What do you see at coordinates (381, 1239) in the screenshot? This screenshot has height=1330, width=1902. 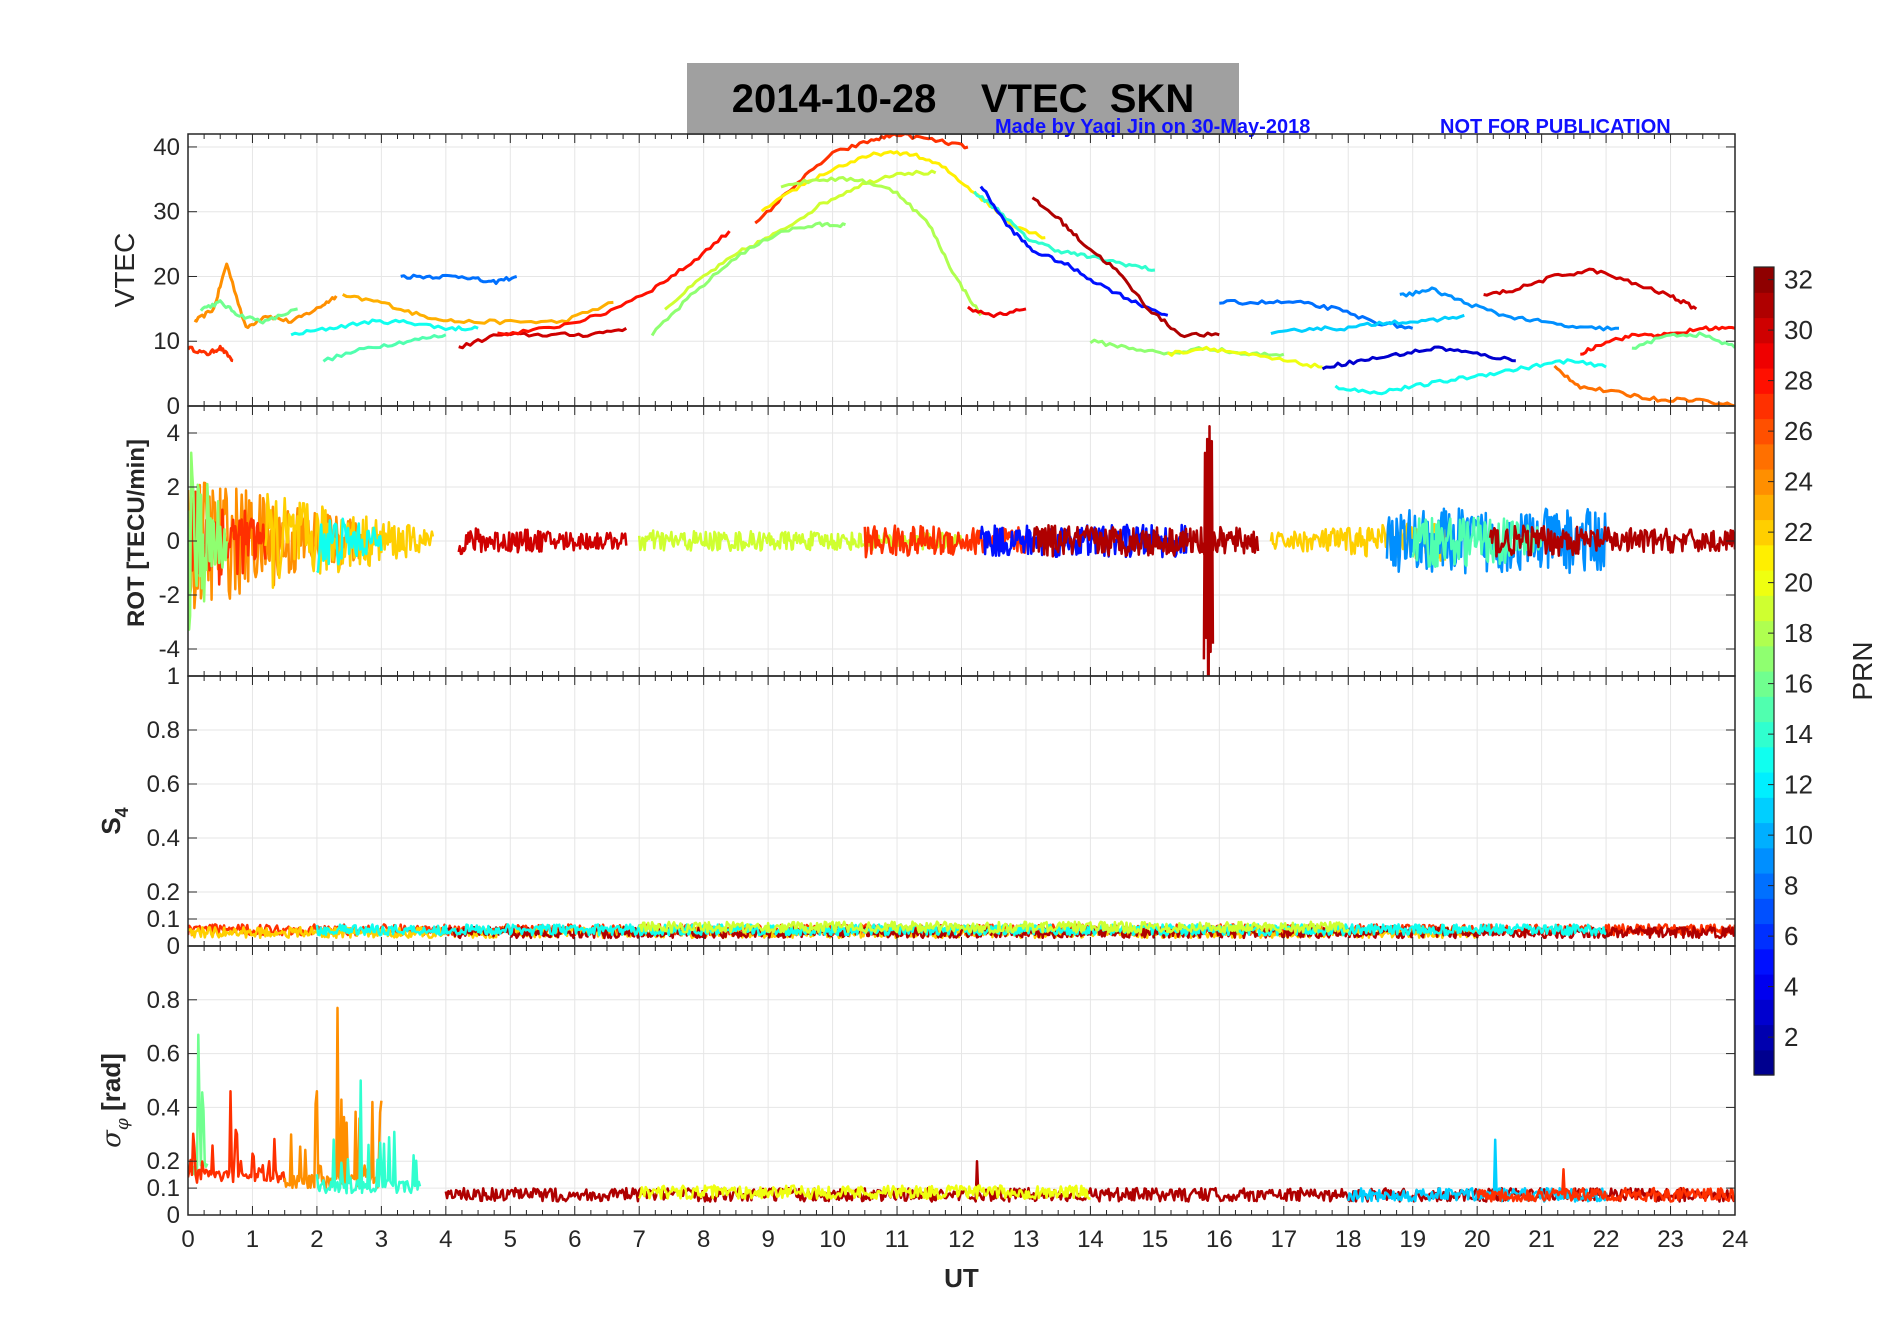 I see `x-tick-label: 3` at bounding box center [381, 1239].